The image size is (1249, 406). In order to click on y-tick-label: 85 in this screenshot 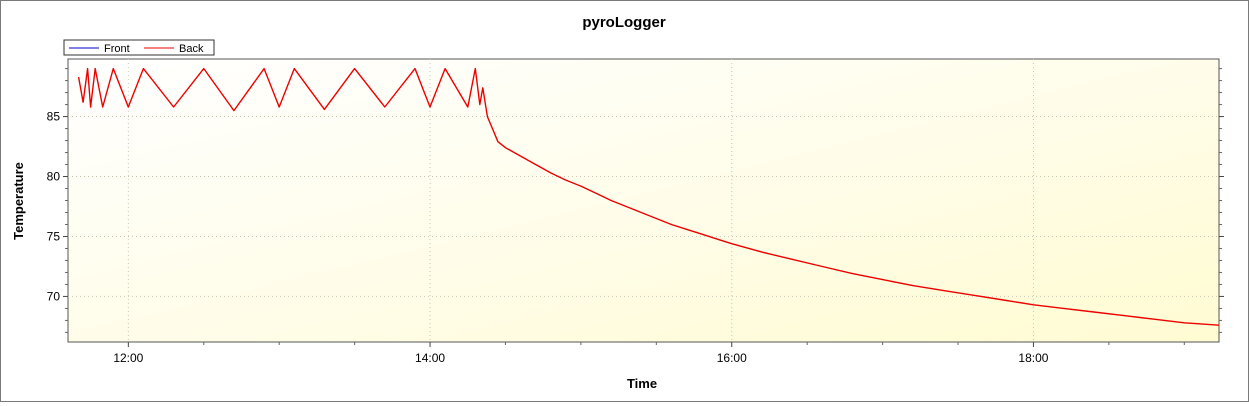, I will do `click(54, 117)`.